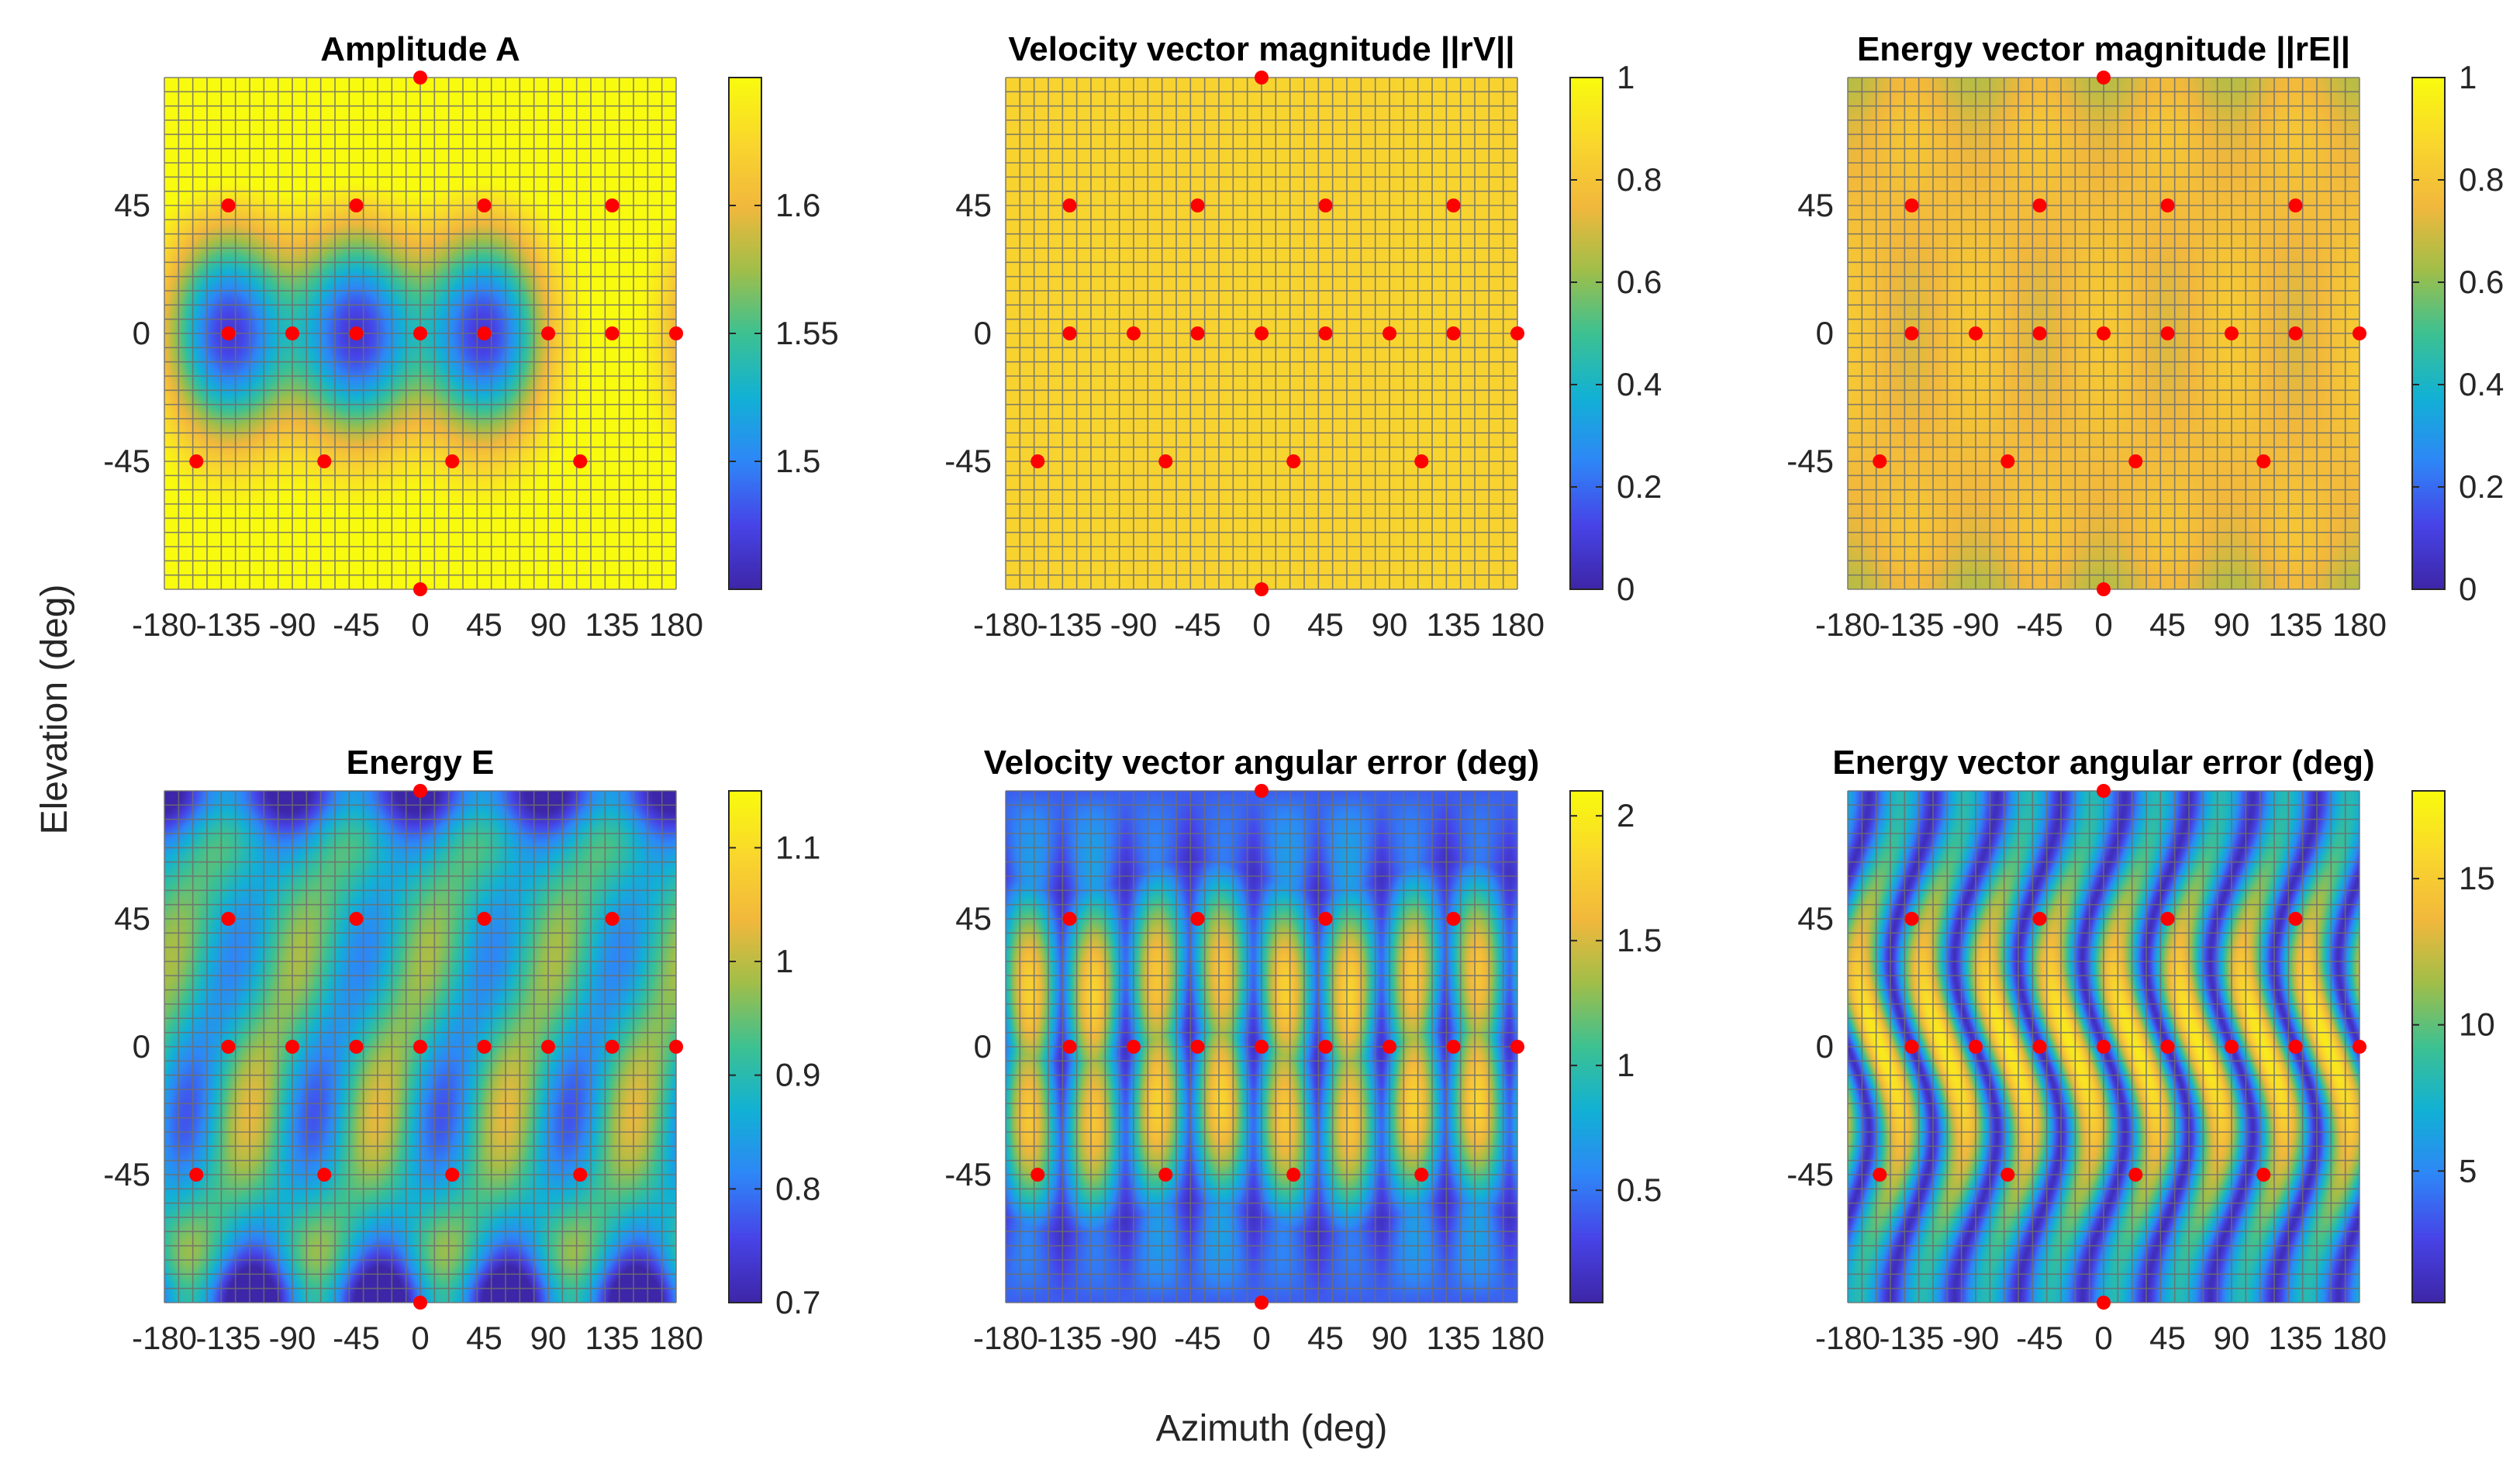  I want to click on colorbar-tick-label: 1.5, so click(1639, 940).